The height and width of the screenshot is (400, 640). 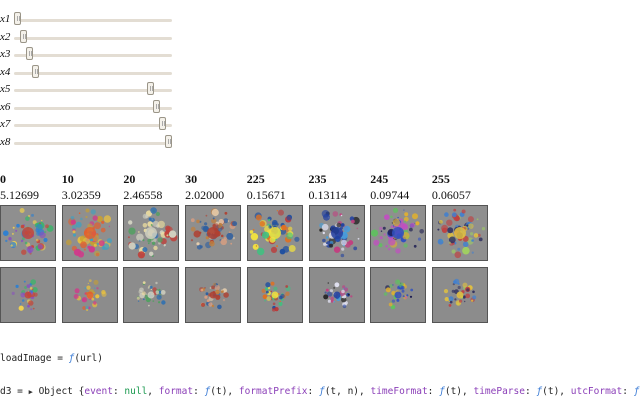 I want to click on load-image-eq: =, so click(x=60, y=358).